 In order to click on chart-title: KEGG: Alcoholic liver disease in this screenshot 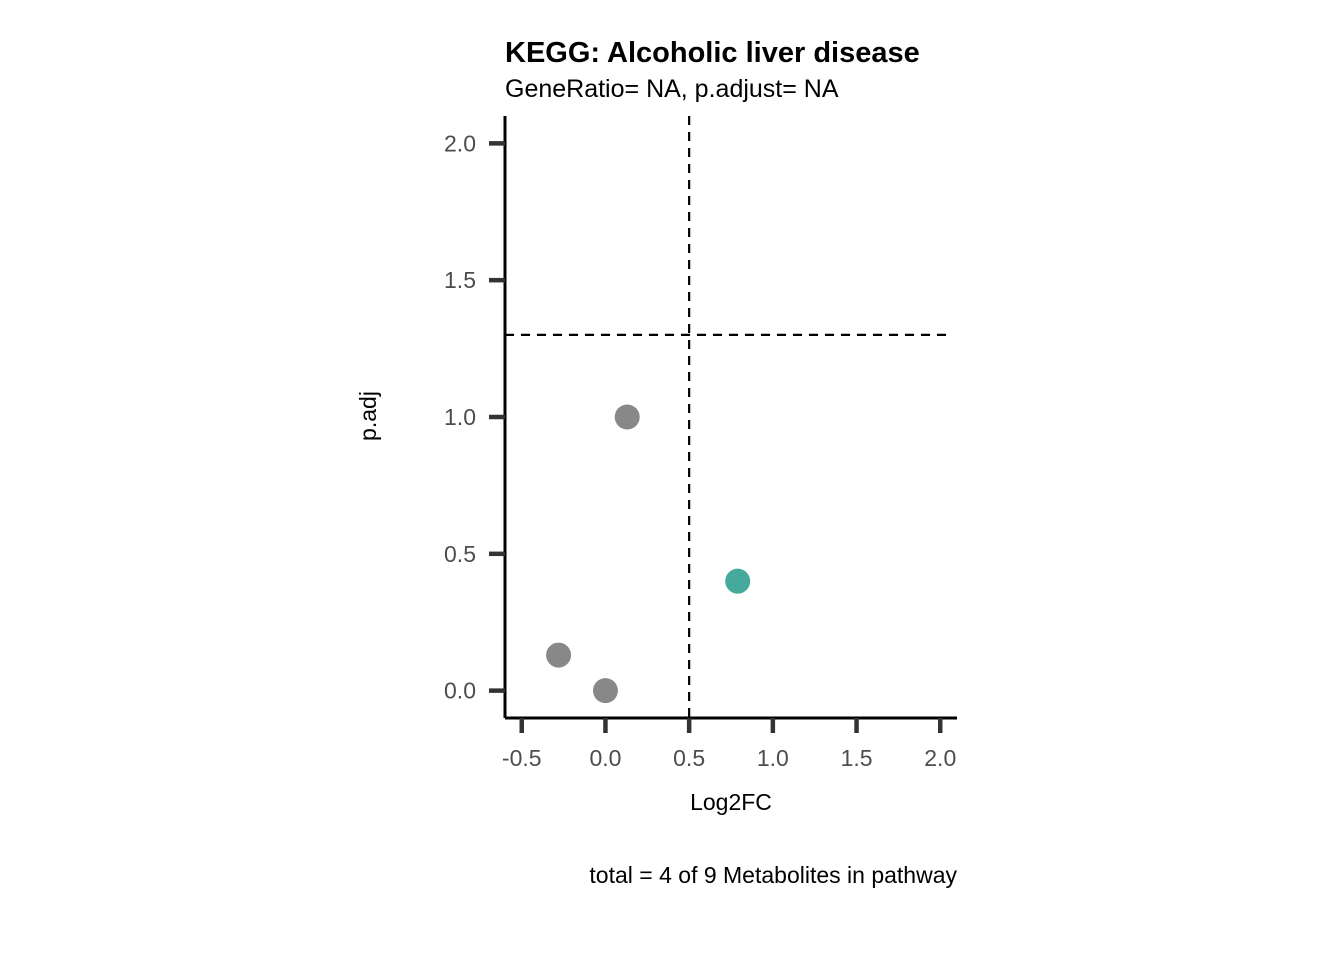, I will do `click(712, 53)`.